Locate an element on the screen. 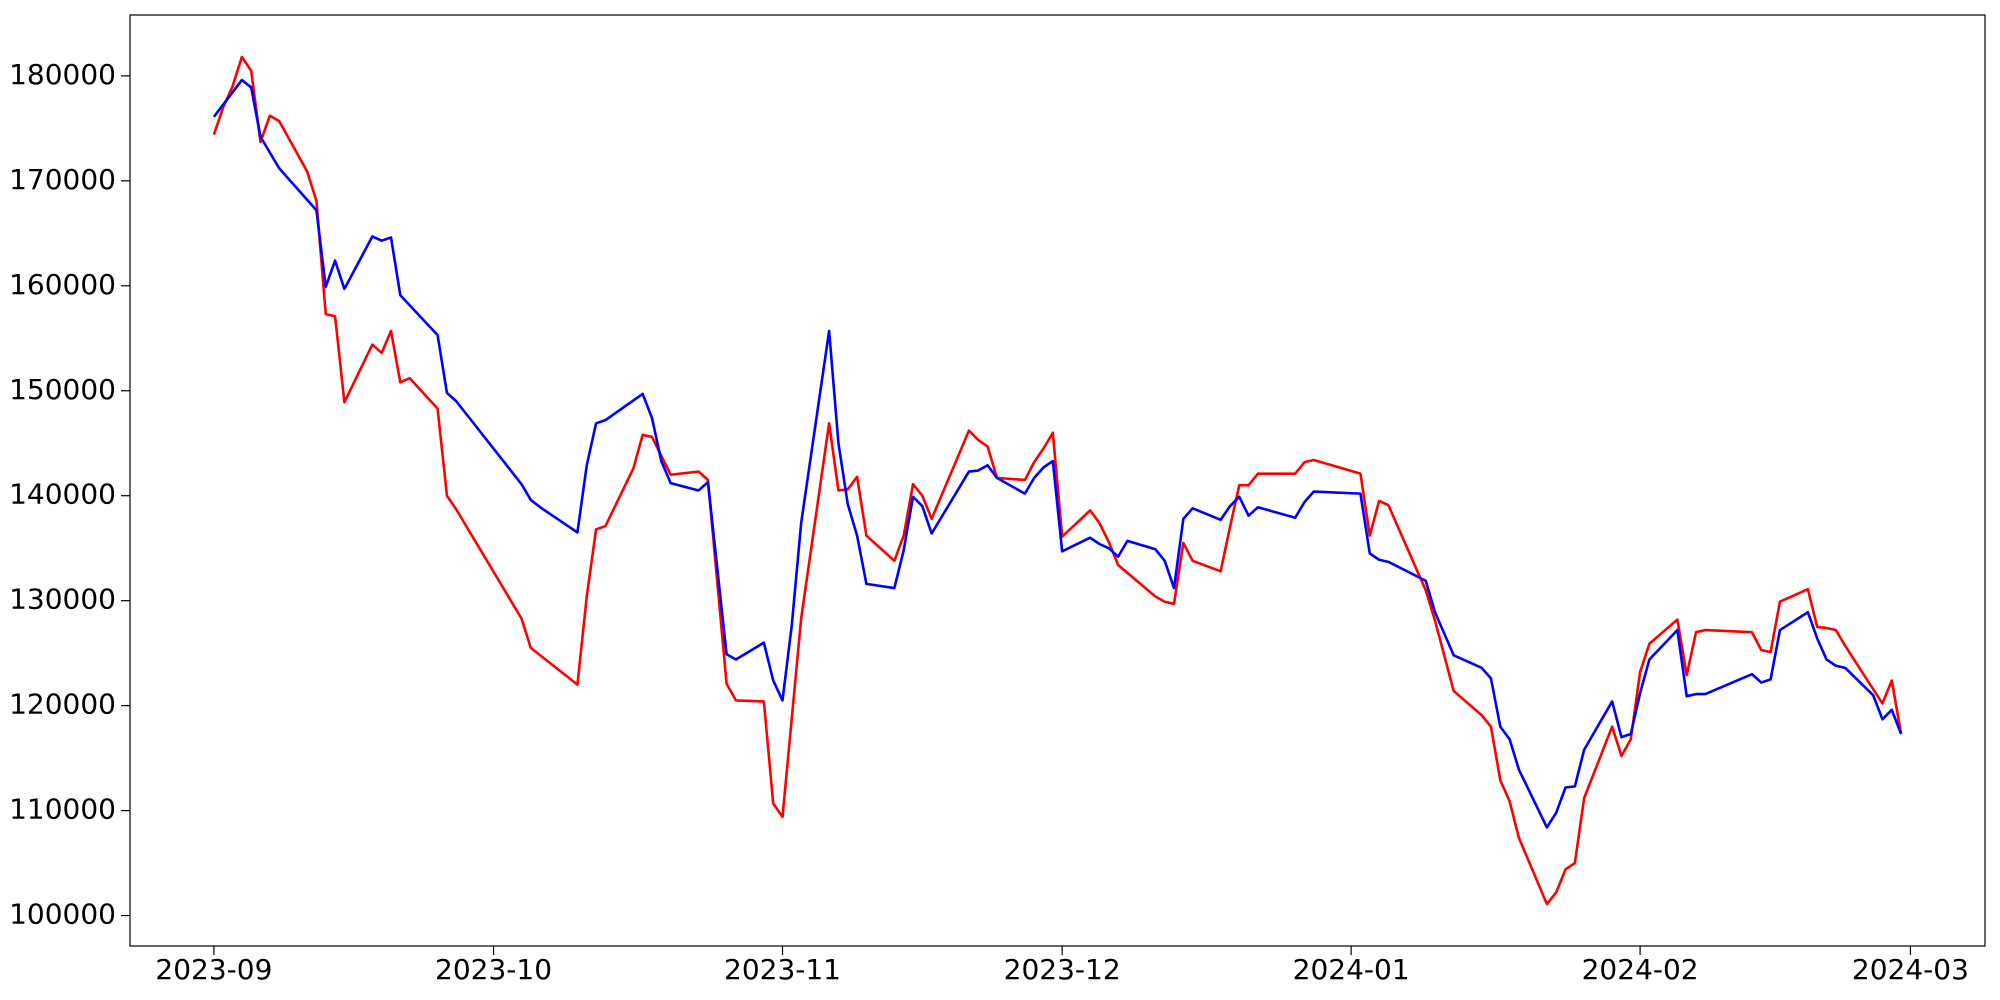  y-tick-label: 160000 is located at coordinates (62, 284).